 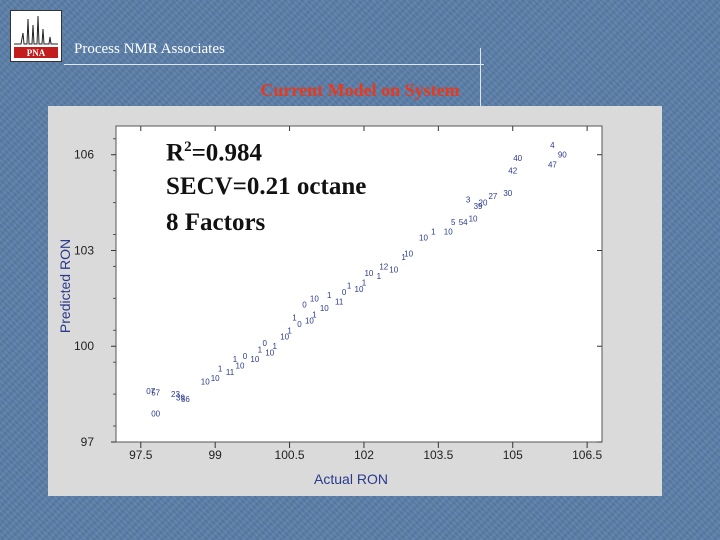 What do you see at coordinates (155, 413) in the screenshot?
I see `data-point: 00` at bounding box center [155, 413].